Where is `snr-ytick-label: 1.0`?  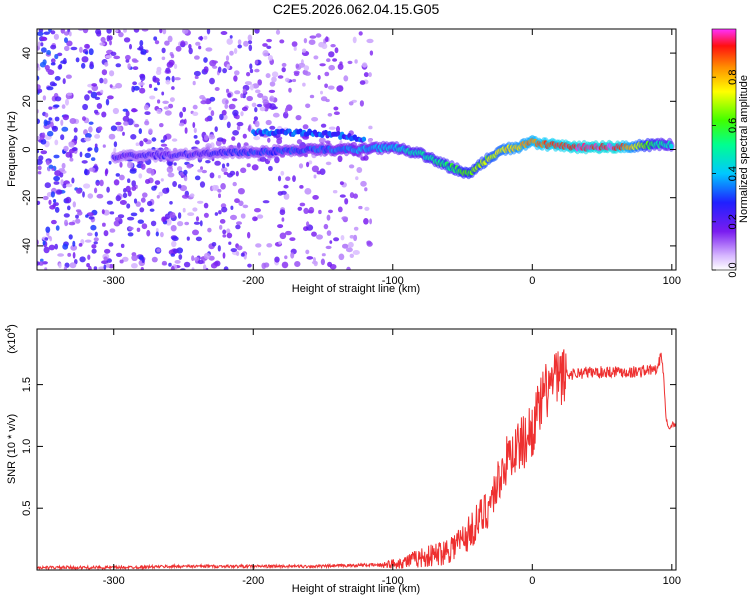 snr-ytick-label: 1.0 is located at coordinates (27, 446).